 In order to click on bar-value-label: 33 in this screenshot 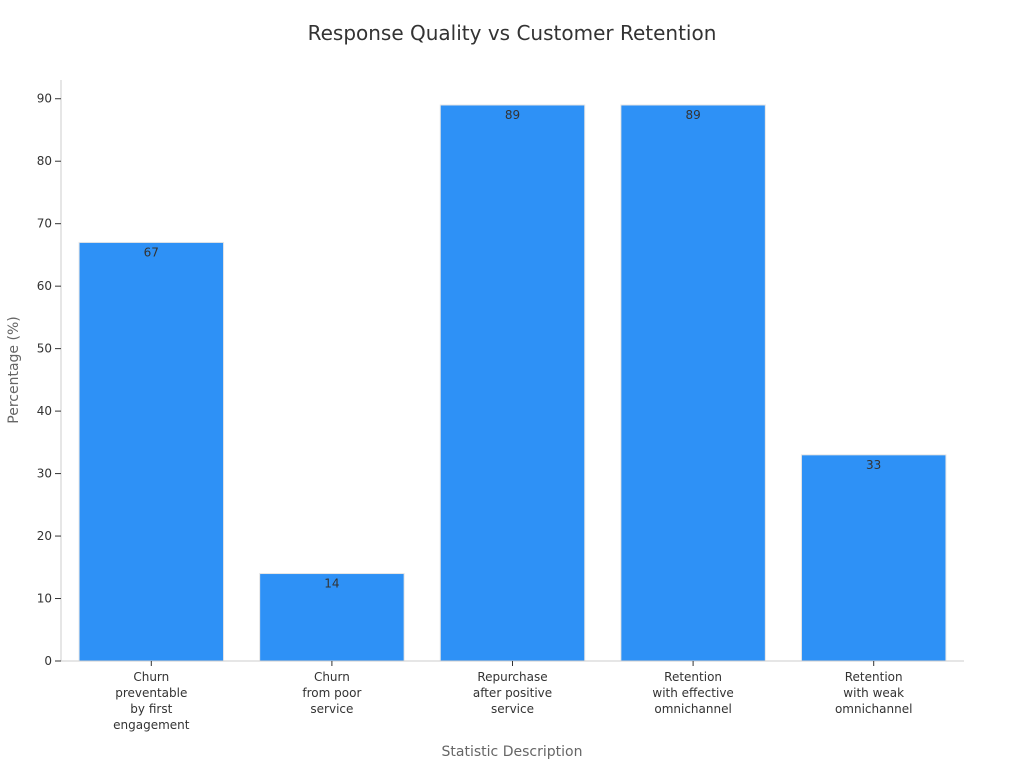, I will do `click(873, 465)`.